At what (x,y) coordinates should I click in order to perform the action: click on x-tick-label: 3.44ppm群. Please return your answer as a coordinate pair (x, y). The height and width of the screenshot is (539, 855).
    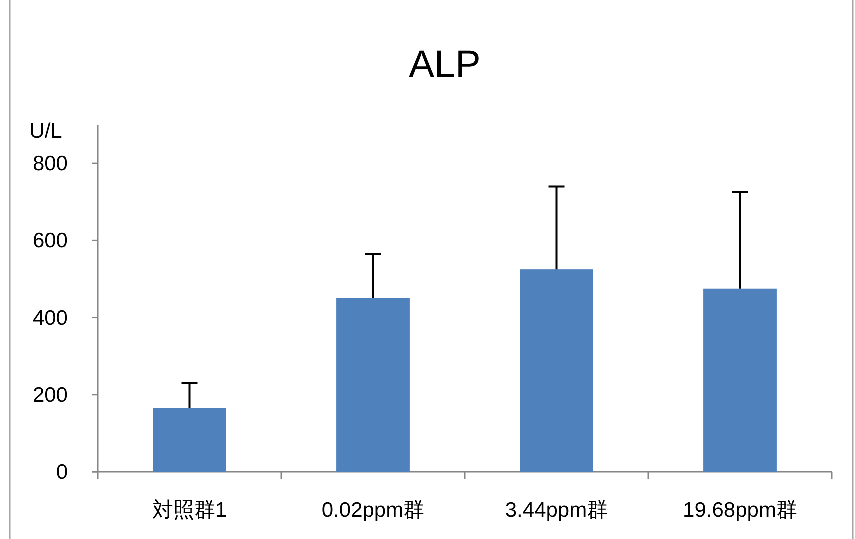
    Looking at the image, I should click on (556, 510).